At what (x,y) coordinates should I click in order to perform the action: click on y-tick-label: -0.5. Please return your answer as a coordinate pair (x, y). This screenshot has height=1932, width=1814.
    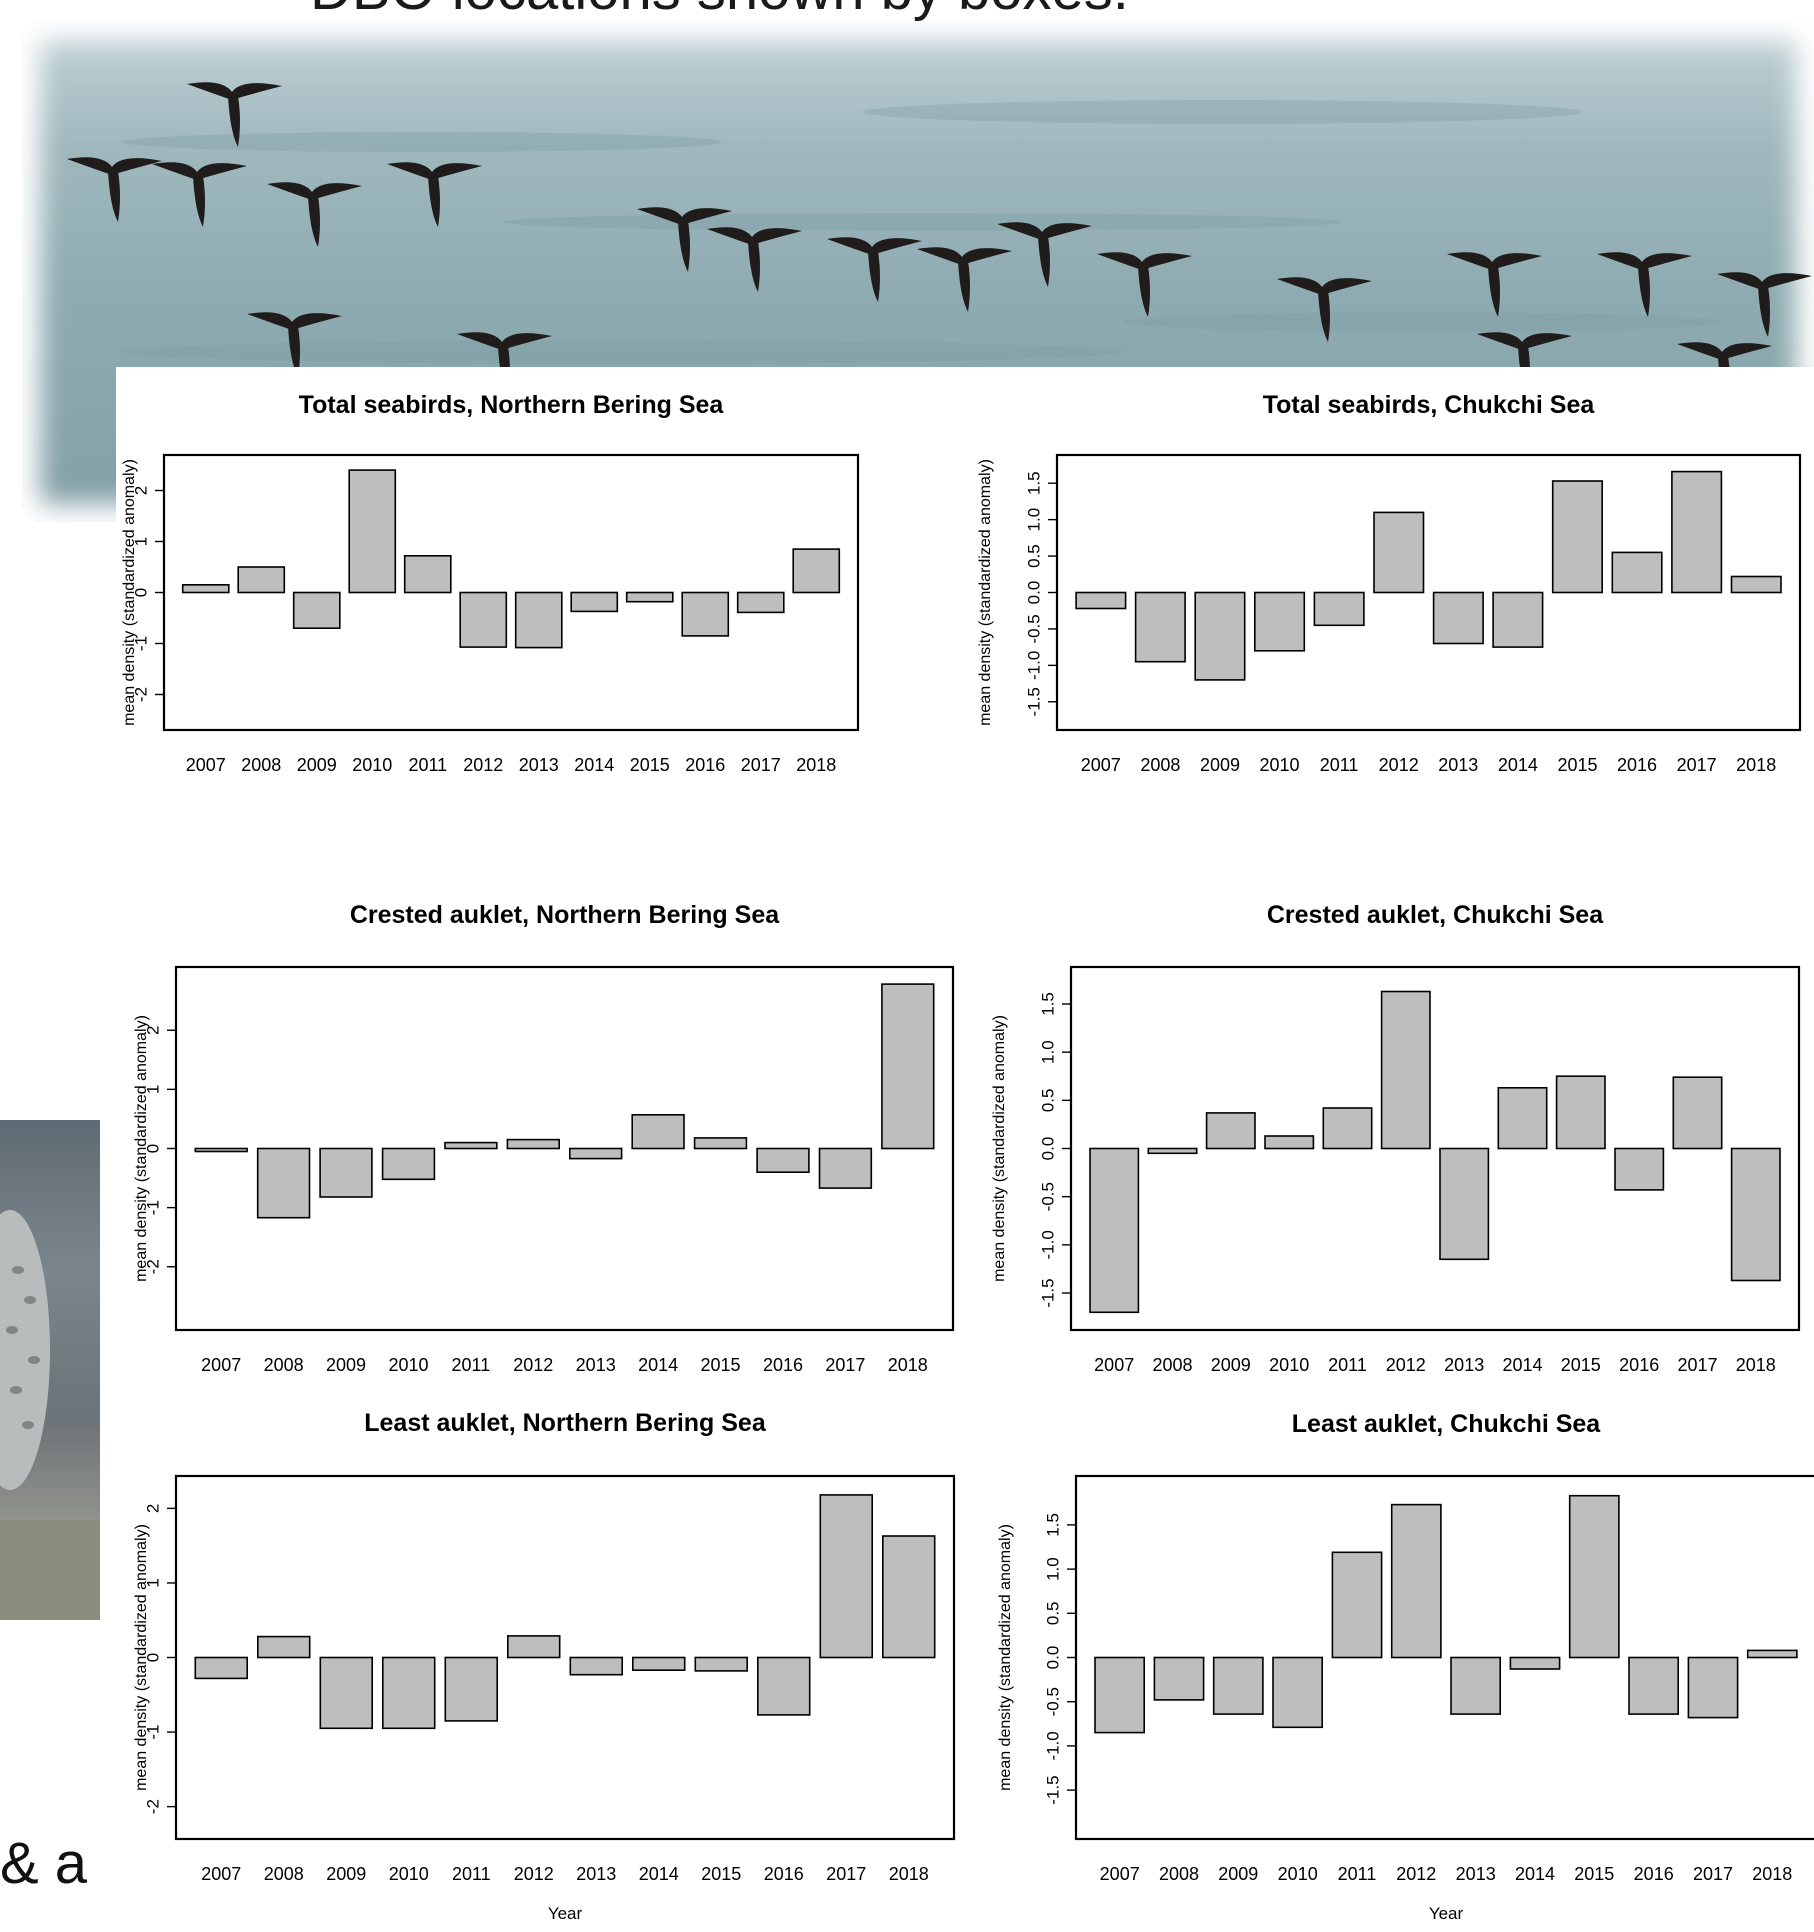
    Looking at the image, I should click on (1033, 628).